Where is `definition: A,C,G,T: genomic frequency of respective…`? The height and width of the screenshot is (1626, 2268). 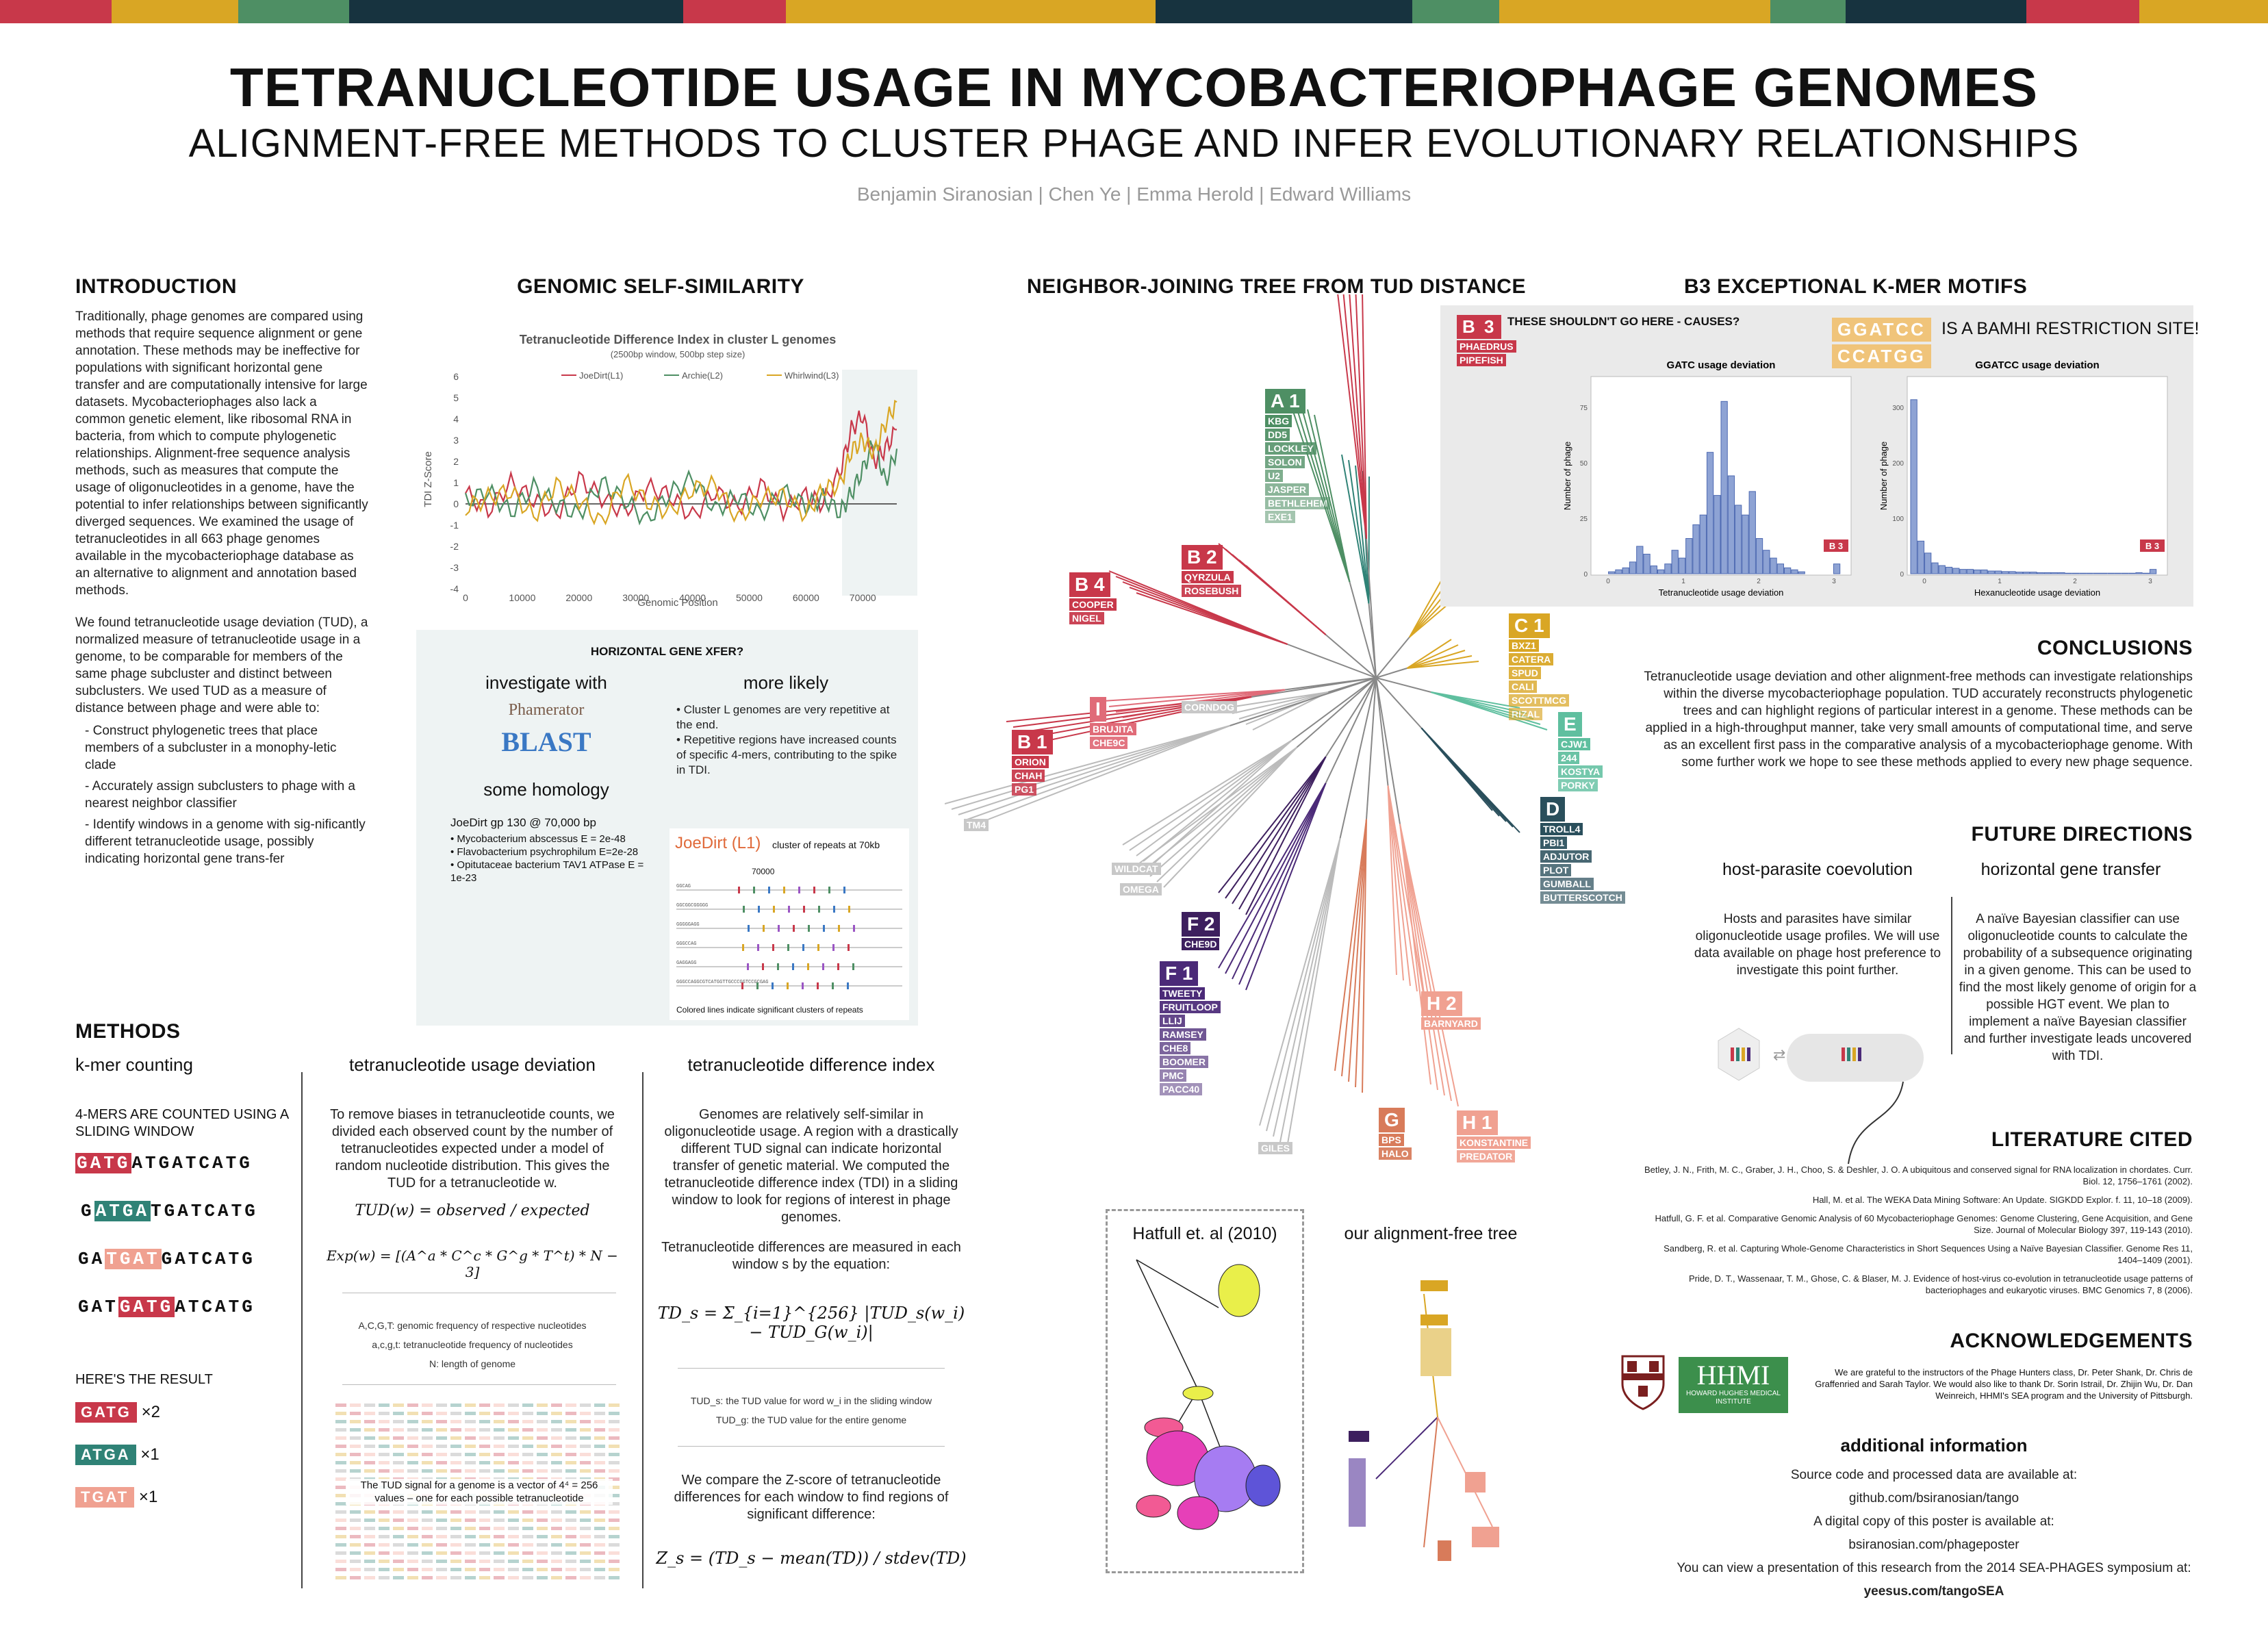 definition: A,C,G,T: genomic frequency of respective… is located at coordinates (472, 1325).